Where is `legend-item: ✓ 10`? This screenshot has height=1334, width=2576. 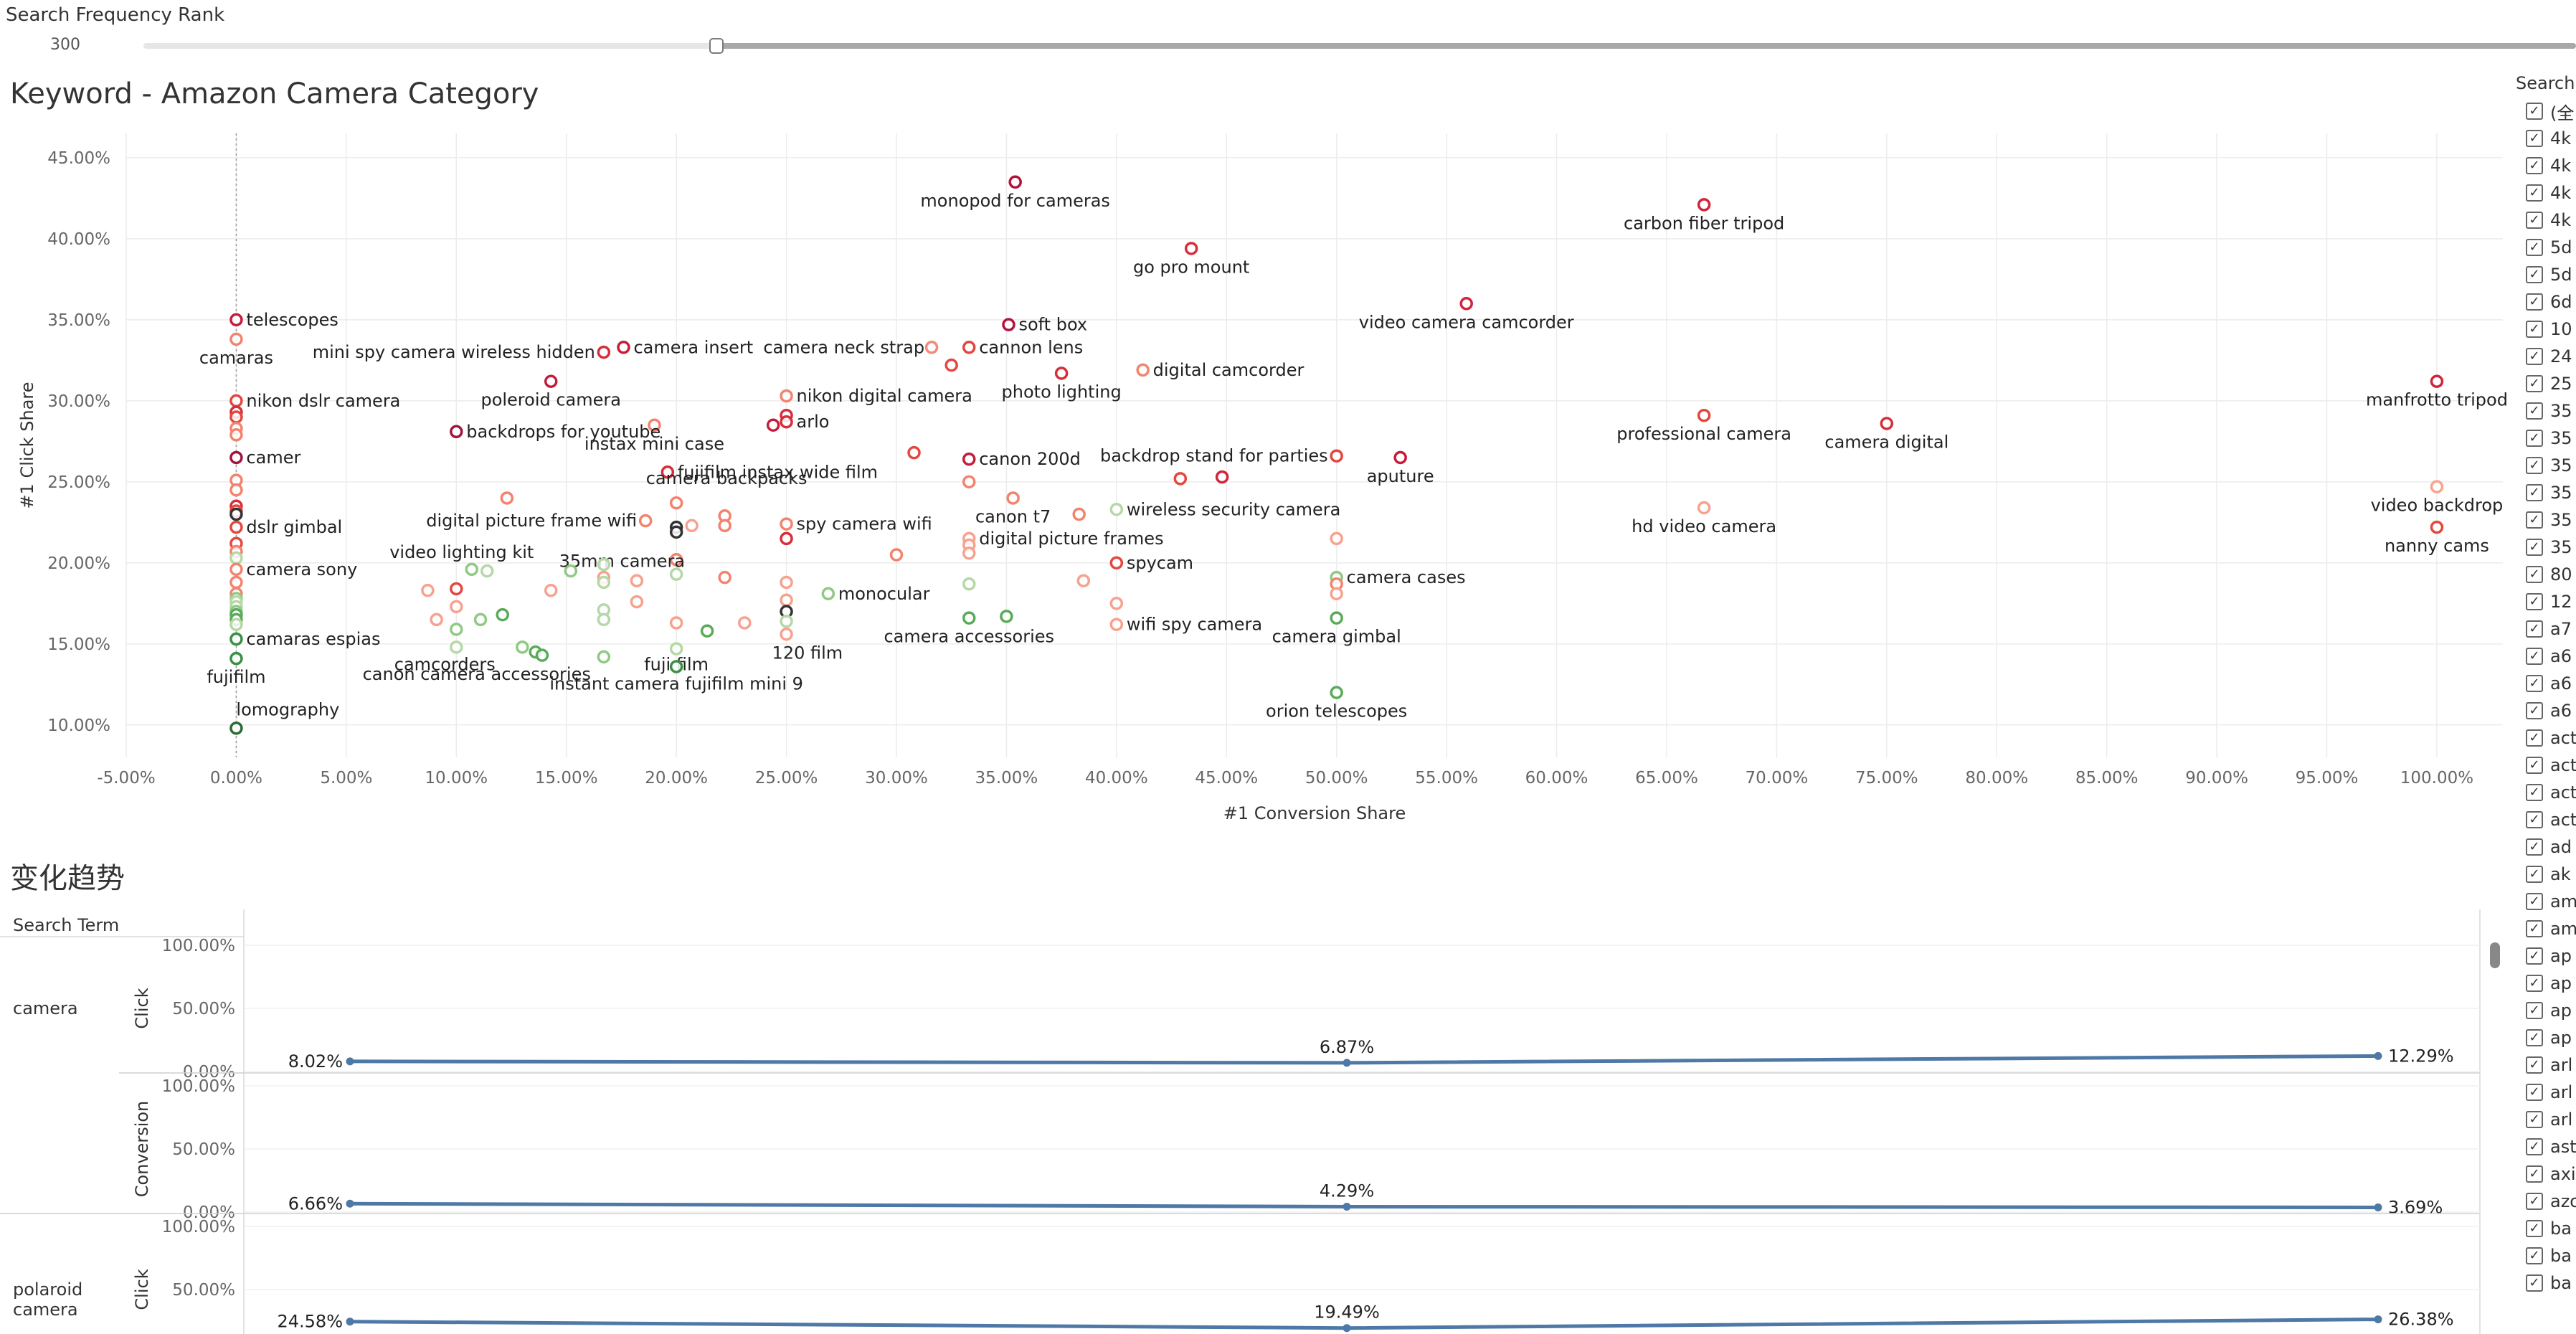 legend-item: ✓ 10 is located at coordinates (2546, 329).